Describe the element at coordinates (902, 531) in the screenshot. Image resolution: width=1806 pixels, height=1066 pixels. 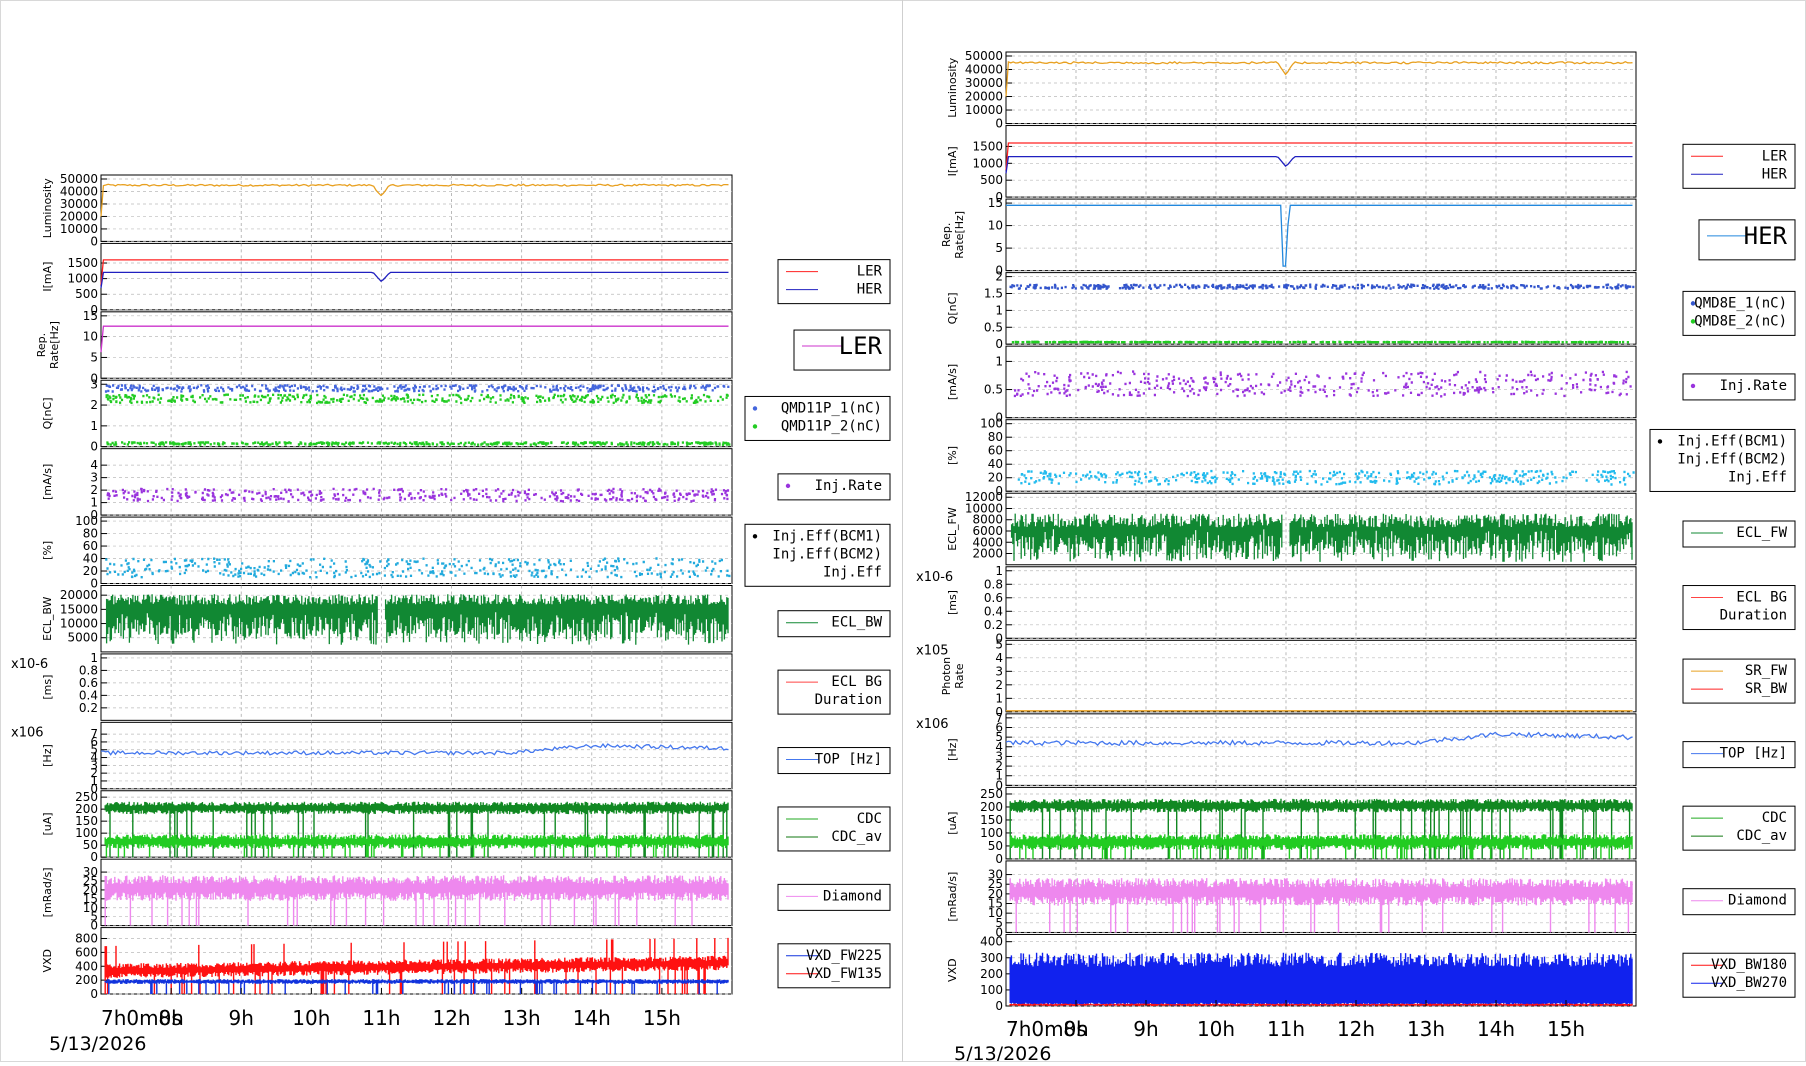
I see `pane-divider` at that location.